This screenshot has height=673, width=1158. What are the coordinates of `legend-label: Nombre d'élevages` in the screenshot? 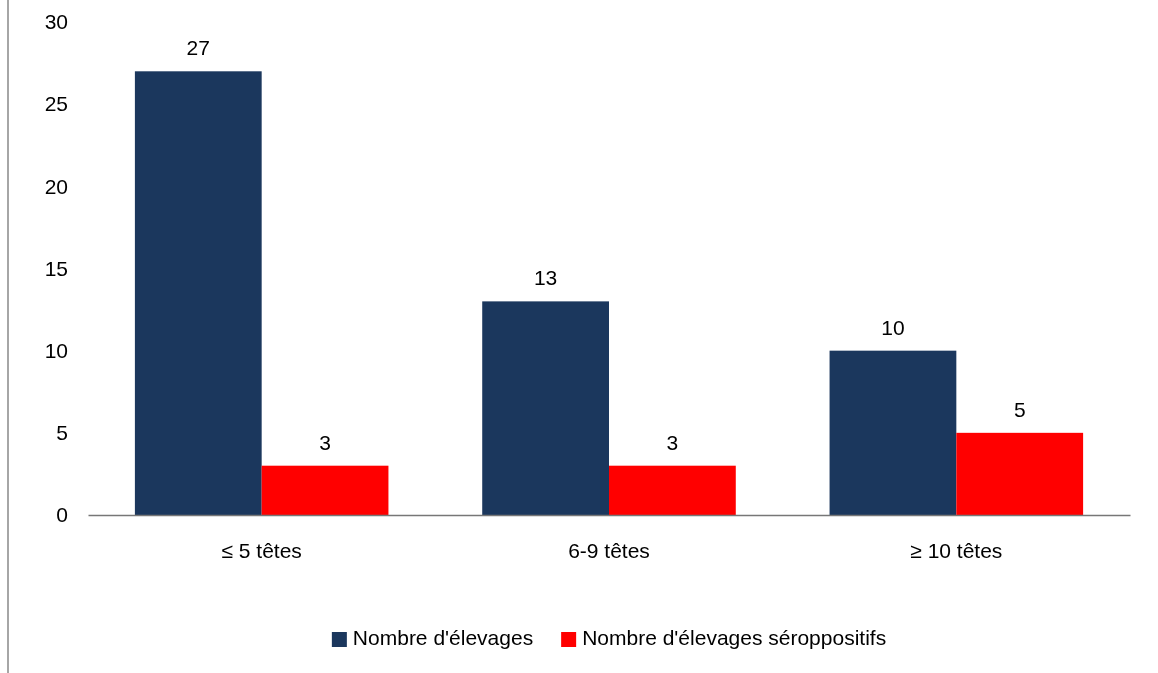 It's located at (443, 637).